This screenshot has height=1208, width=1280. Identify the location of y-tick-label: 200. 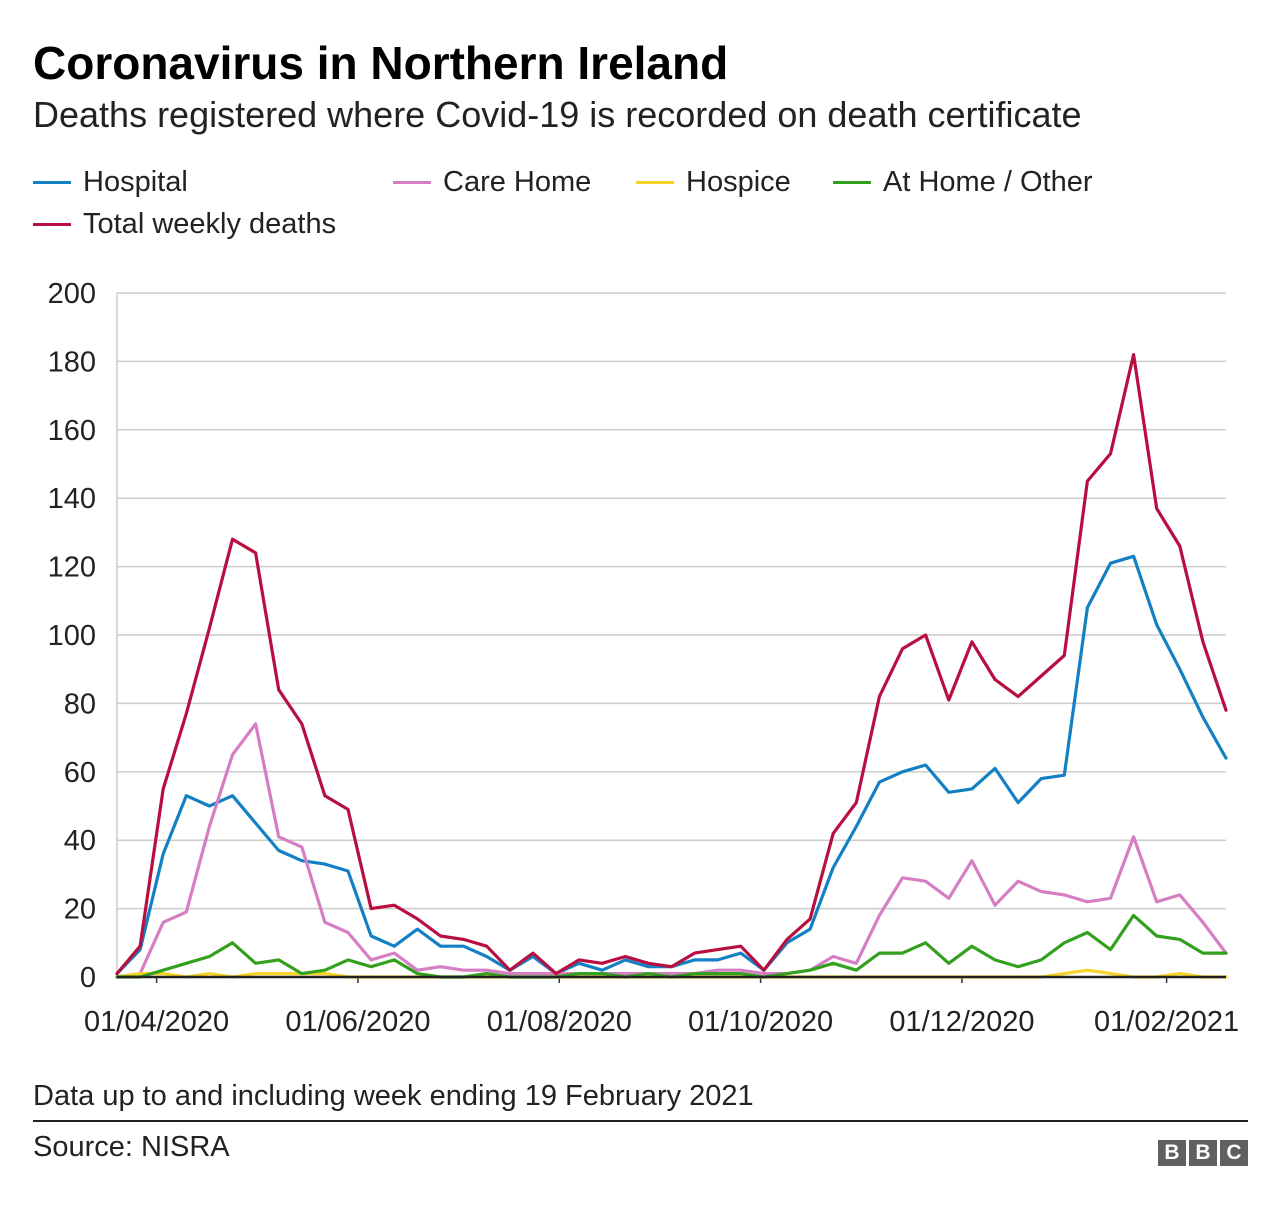
(72, 294).